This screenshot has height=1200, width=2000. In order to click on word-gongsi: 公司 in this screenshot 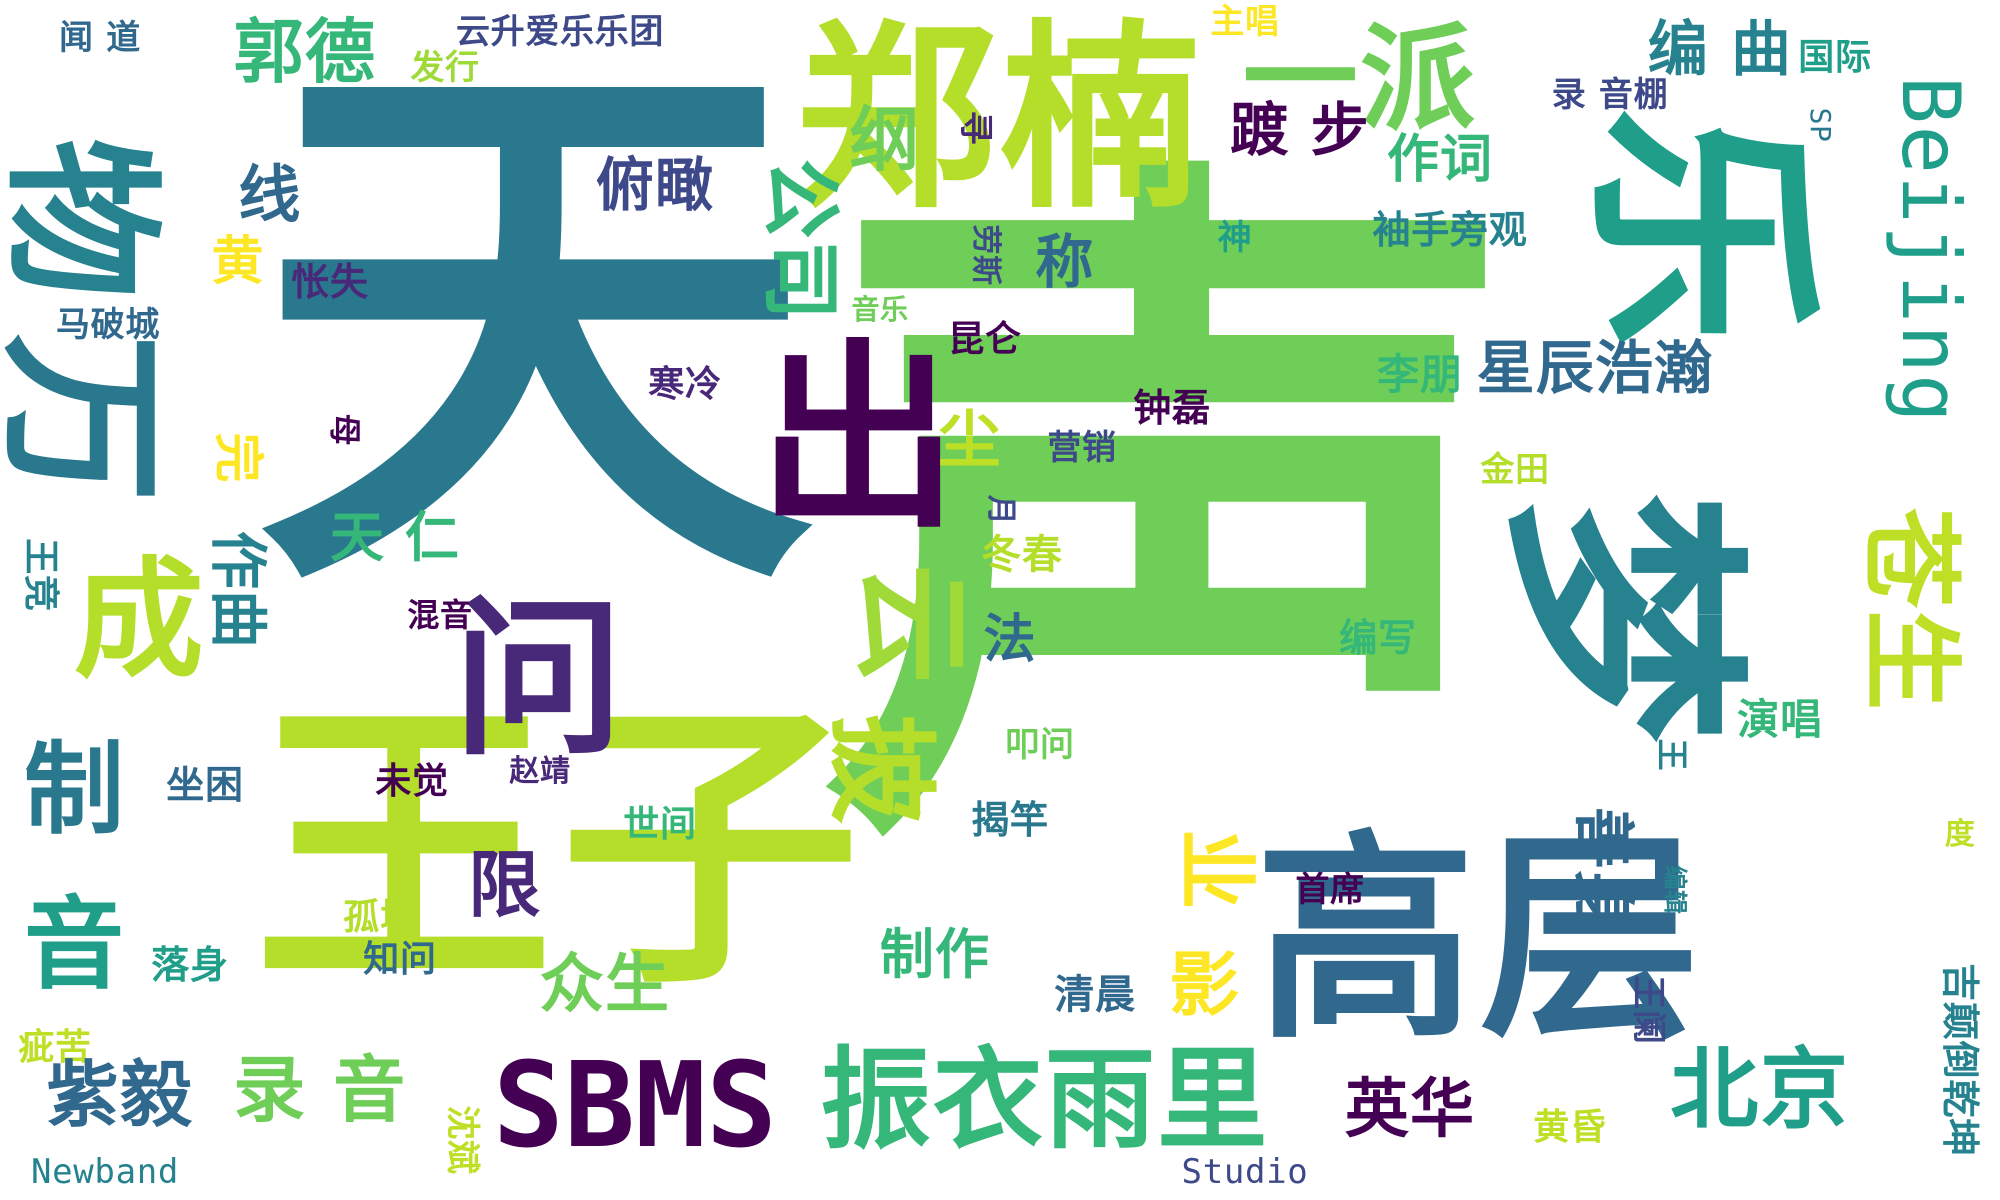, I will do `click(800, 240)`.